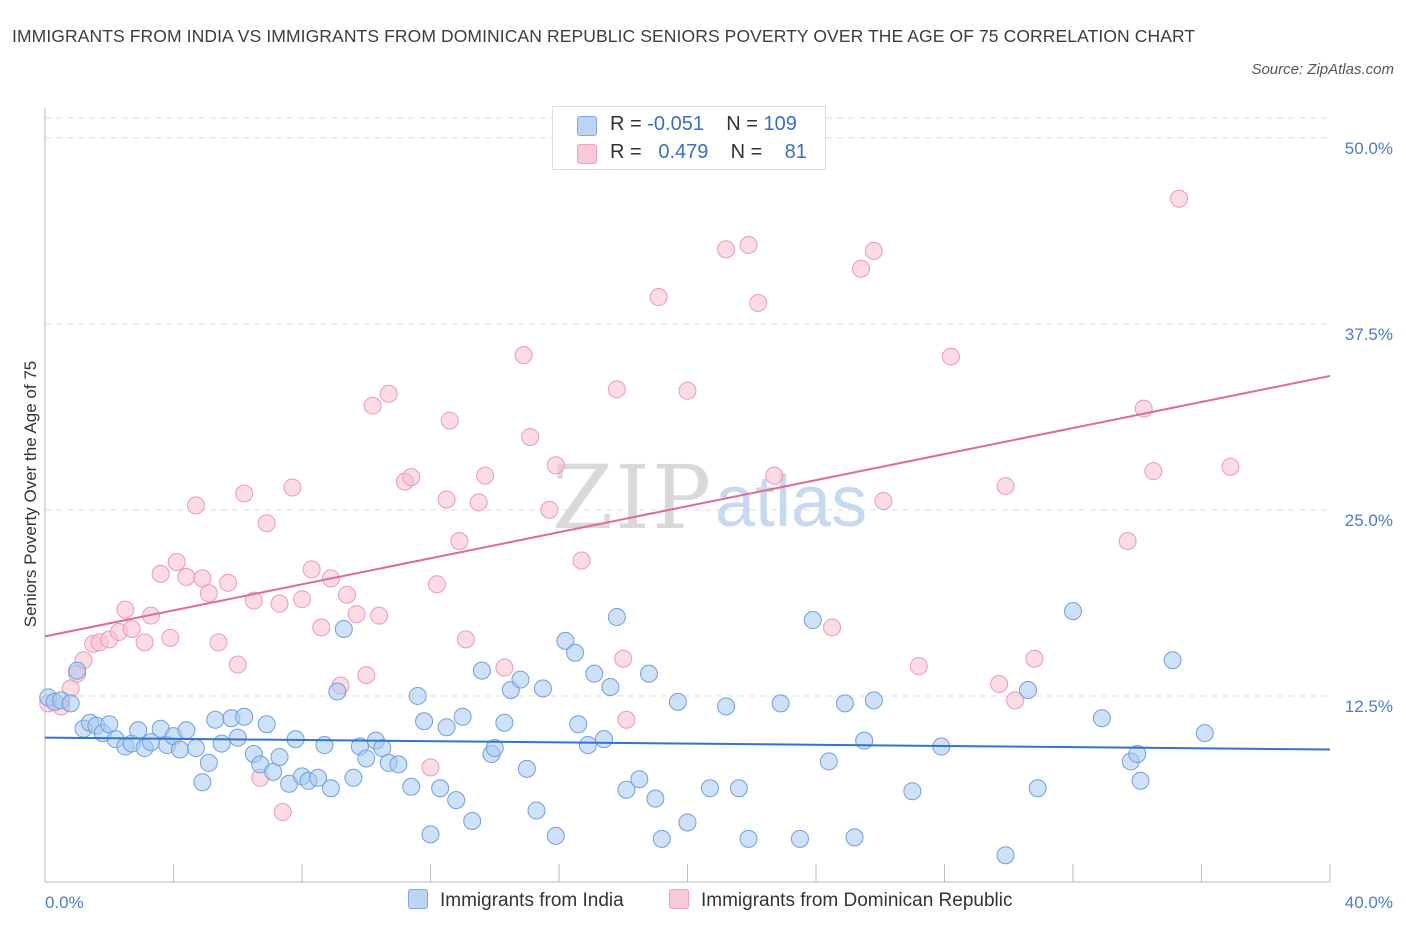  Describe the element at coordinates (708, 152) in the screenshot. I see `legend-text-dominican: R = 0.479 N = 81` at that location.